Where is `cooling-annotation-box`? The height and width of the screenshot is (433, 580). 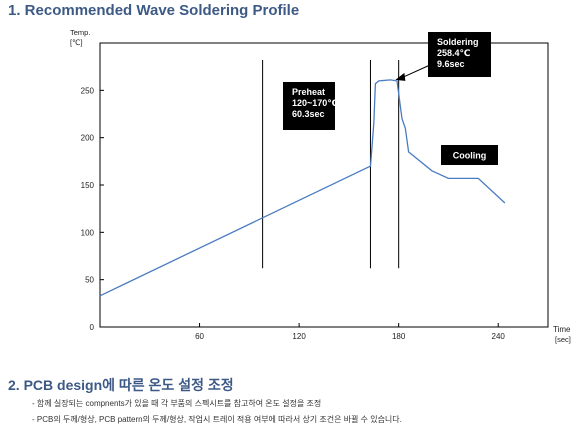
cooling-annotation-box is located at coordinates (469, 155).